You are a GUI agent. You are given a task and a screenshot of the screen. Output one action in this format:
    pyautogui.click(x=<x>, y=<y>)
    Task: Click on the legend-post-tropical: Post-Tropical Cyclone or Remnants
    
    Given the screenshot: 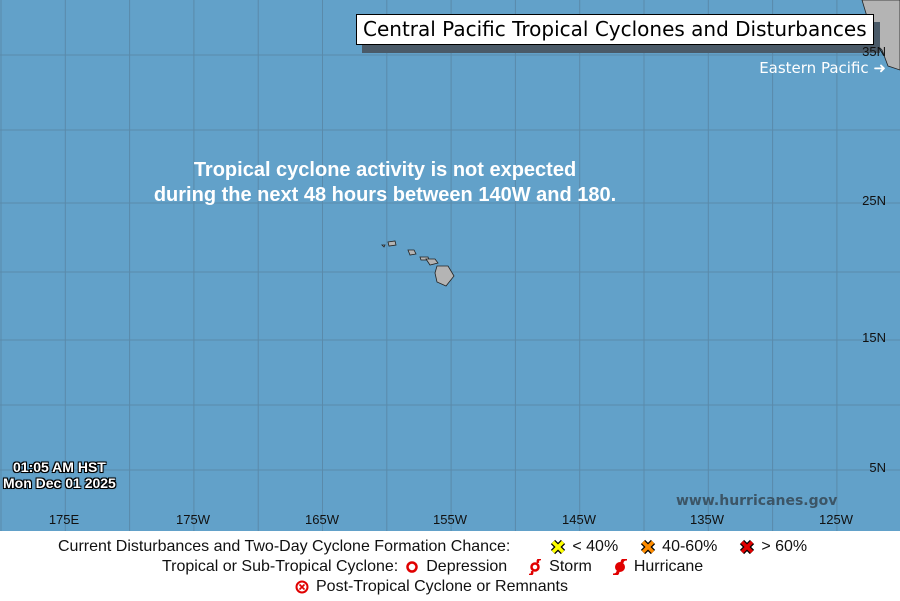 What is the action you would take?
    pyautogui.click(x=442, y=586)
    